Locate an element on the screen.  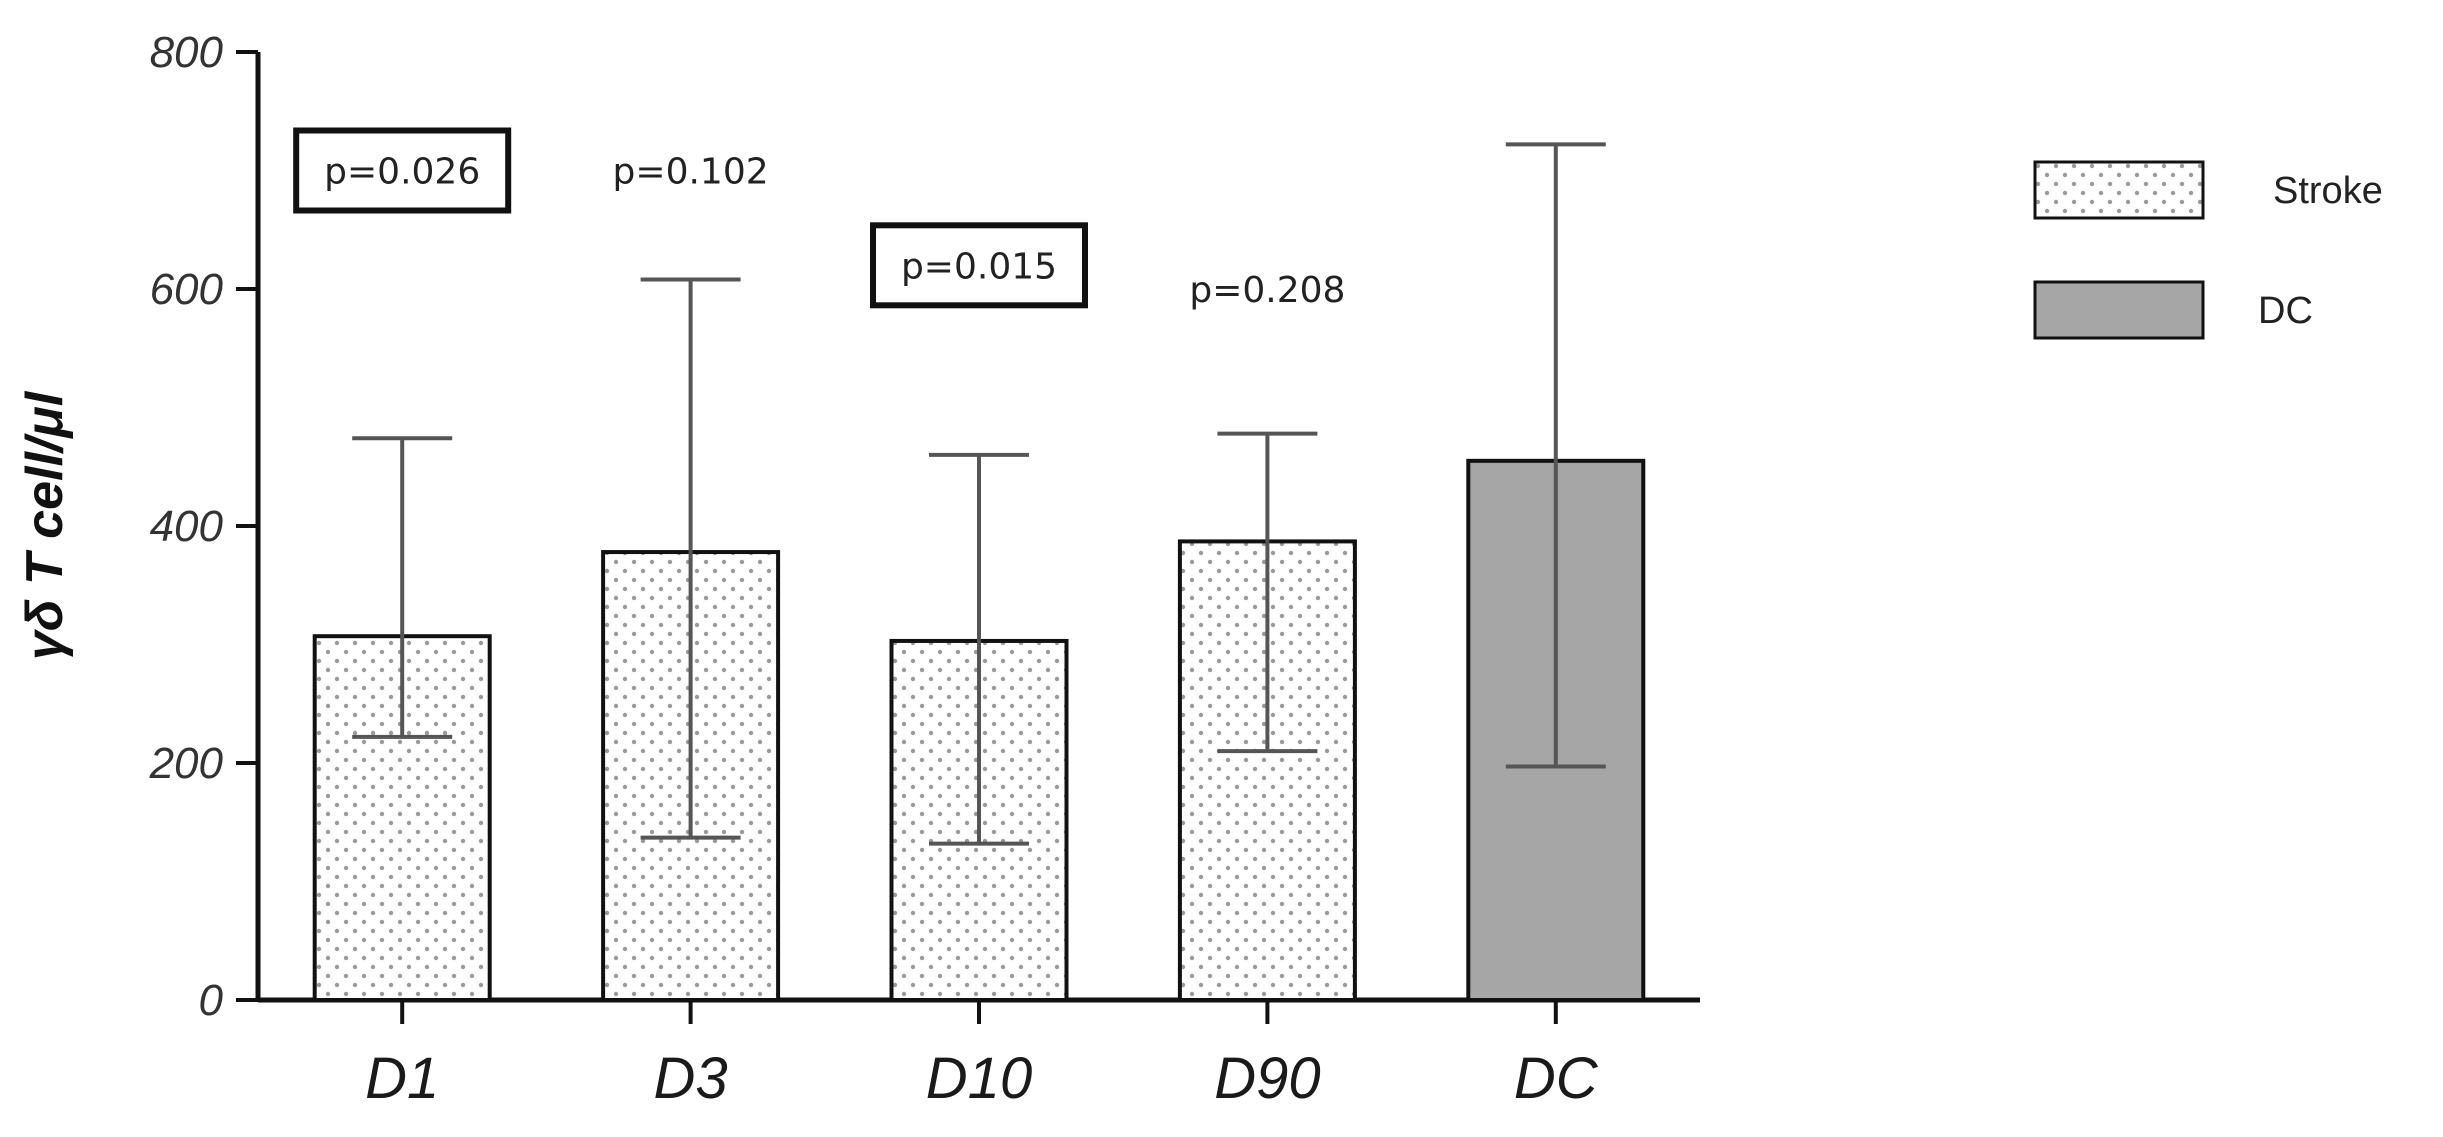
p-value-label: p=0.102 is located at coordinates (691, 172).